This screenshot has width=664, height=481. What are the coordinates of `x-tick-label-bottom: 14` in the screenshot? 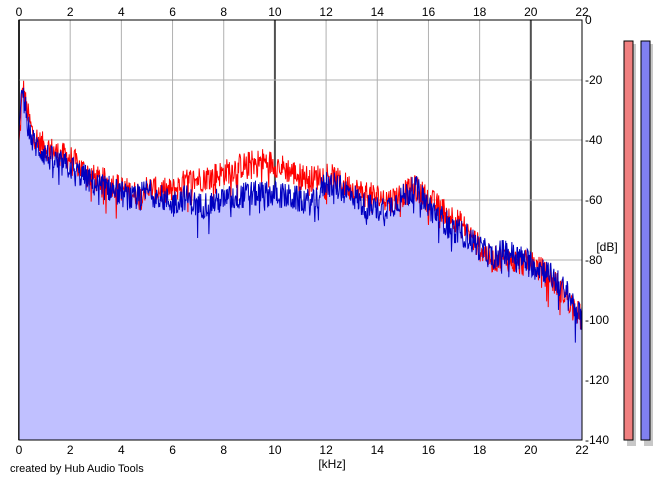 It's located at (378, 450).